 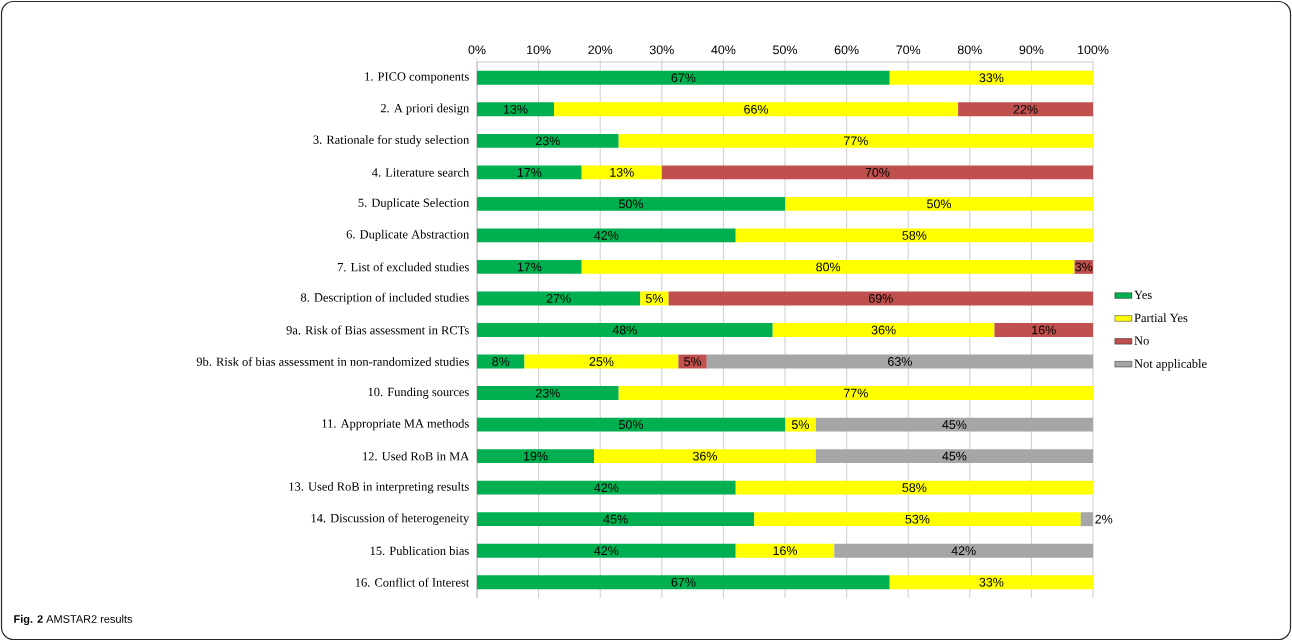 What do you see at coordinates (600, 50) in the screenshot?
I see `x-tick-label: 20%` at bounding box center [600, 50].